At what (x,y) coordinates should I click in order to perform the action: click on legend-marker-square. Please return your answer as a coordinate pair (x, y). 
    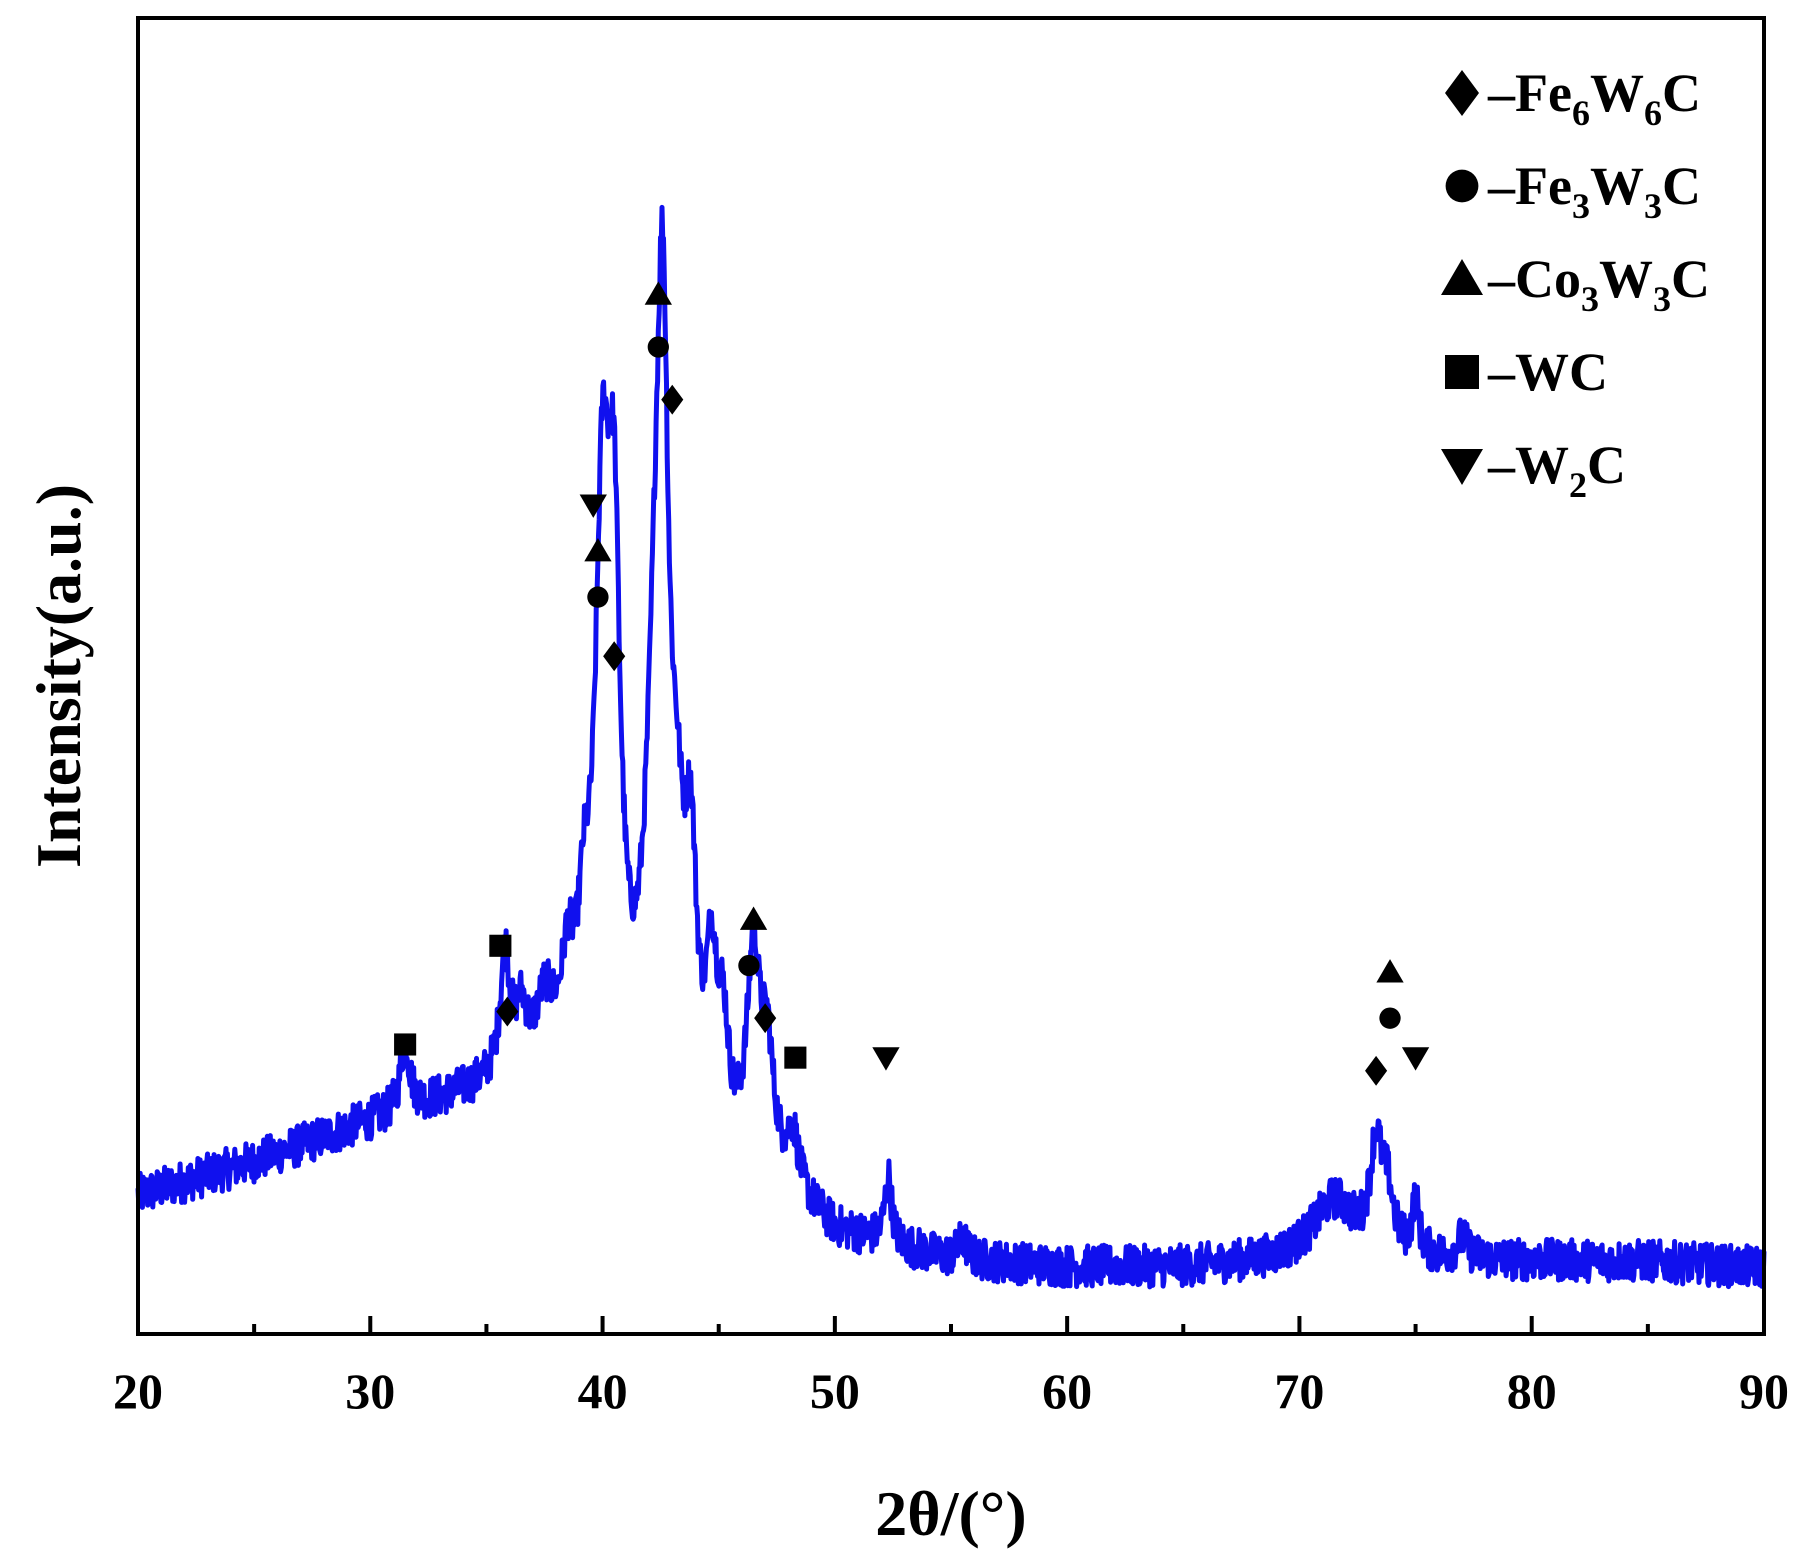
    Looking at the image, I should click on (1462, 372).